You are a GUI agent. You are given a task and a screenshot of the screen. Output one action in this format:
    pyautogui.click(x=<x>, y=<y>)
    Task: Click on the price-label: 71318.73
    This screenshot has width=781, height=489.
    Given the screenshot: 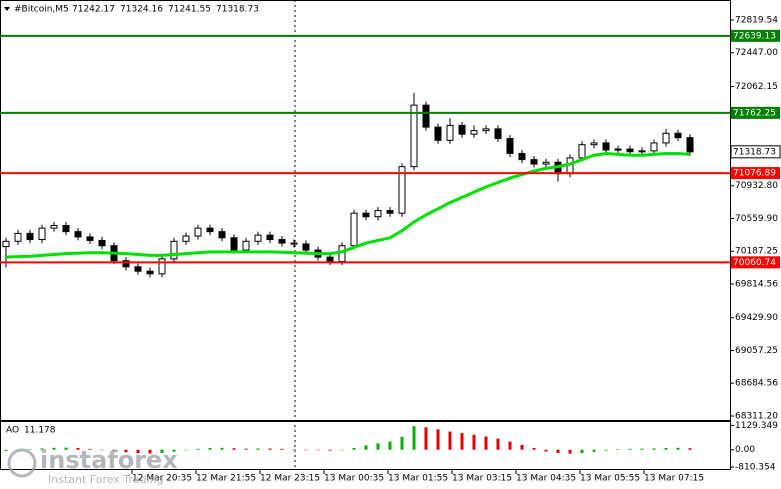 What is the action you would take?
    pyautogui.click(x=754, y=152)
    